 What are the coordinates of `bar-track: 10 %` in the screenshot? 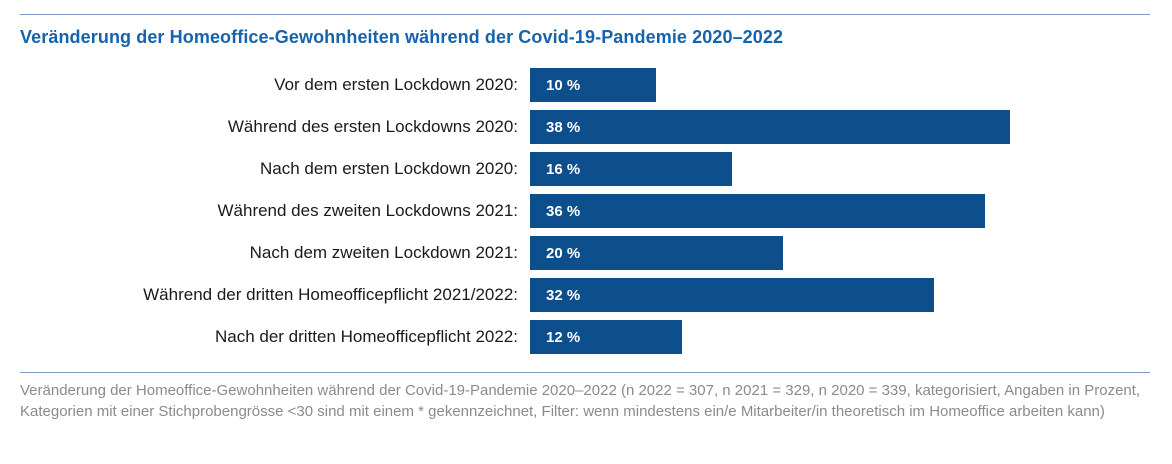 It's located at (840, 85).